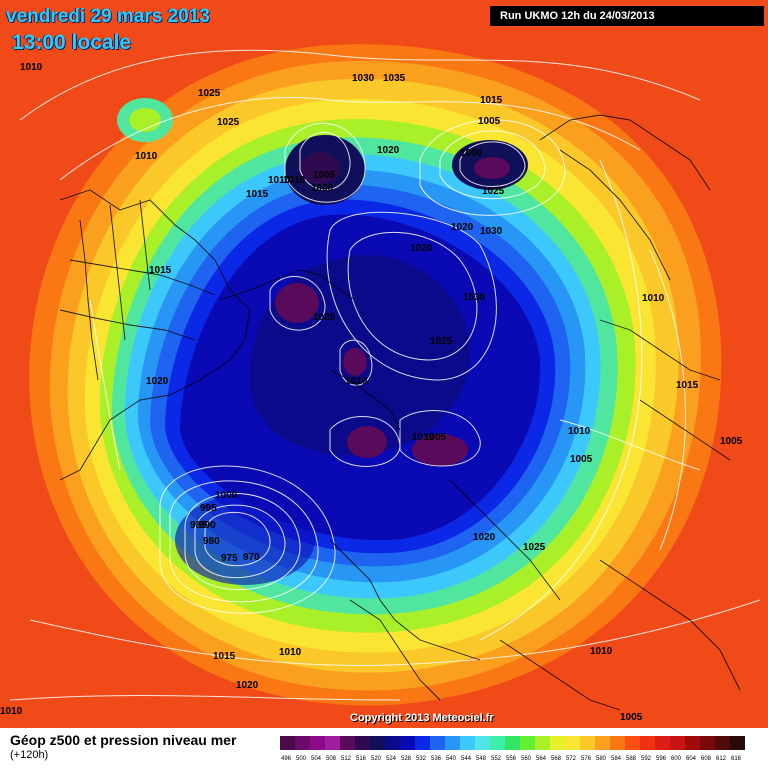 The height and width of the screenshot is (768, 768). Describe the element at coordinates (391, 759) in the screenshot. I see `legend-value: 524` at that location.